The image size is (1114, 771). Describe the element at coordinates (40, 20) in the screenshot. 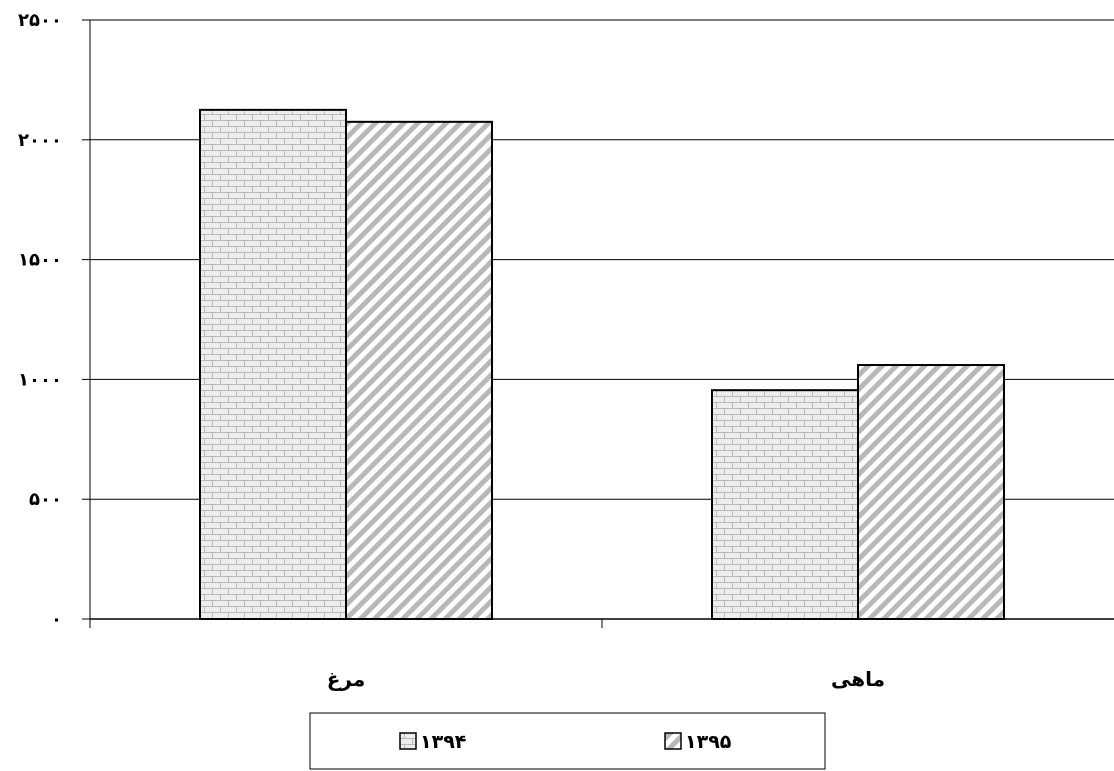

I see `y-tick-label: ۲۵۰۰` at that location.